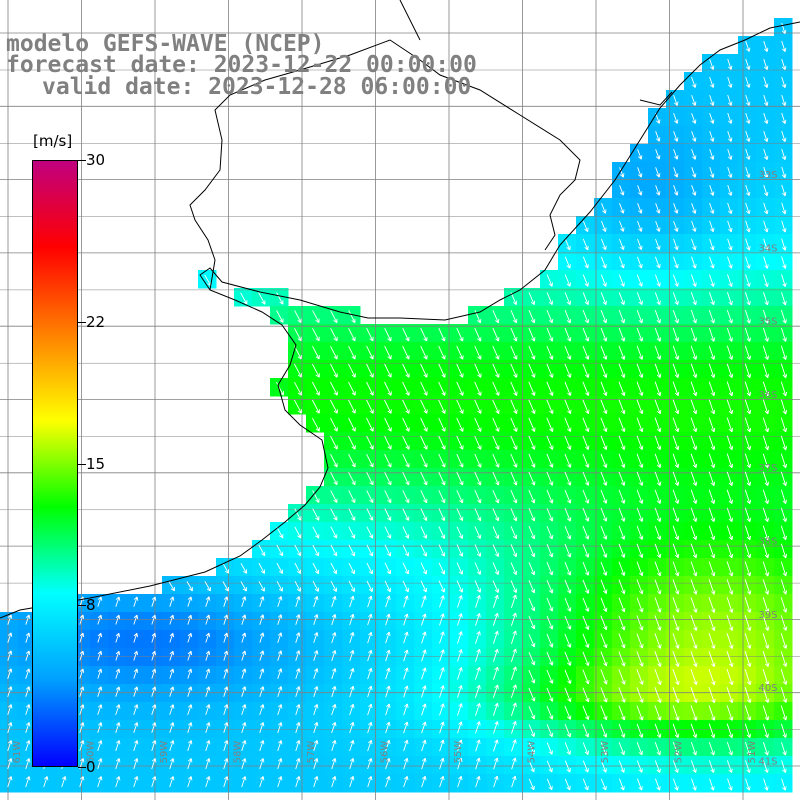 Image resolution: width=800 pixels, height=800 pixels. Describe the element at coordinates (91, 767) in the screenshot. I see `colorbar-tick-label: 0` at that location.